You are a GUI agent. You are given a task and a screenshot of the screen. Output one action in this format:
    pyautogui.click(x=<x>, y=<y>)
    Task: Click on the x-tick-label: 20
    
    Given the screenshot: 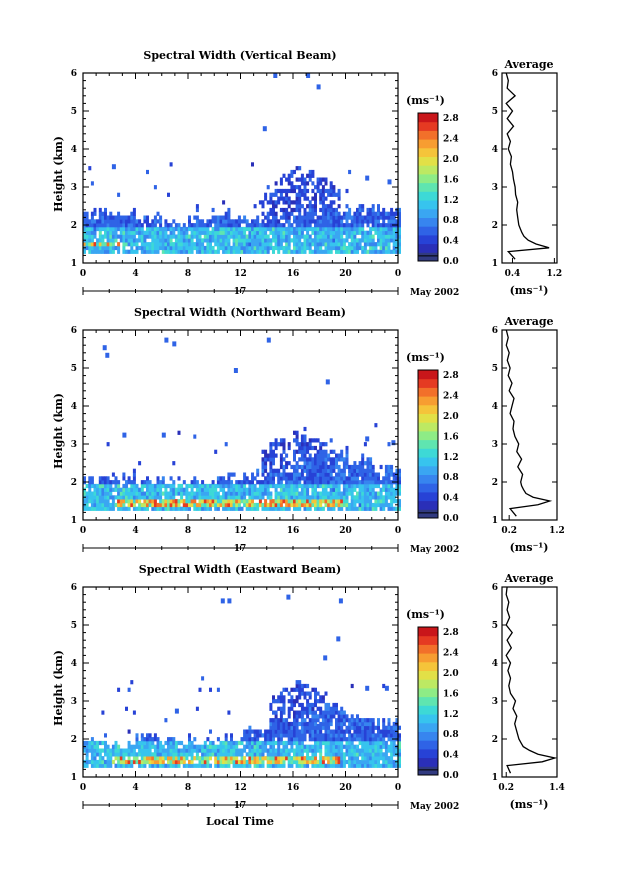 What is the action you would take?
    pyautogui.click(x=345, y=788)
    